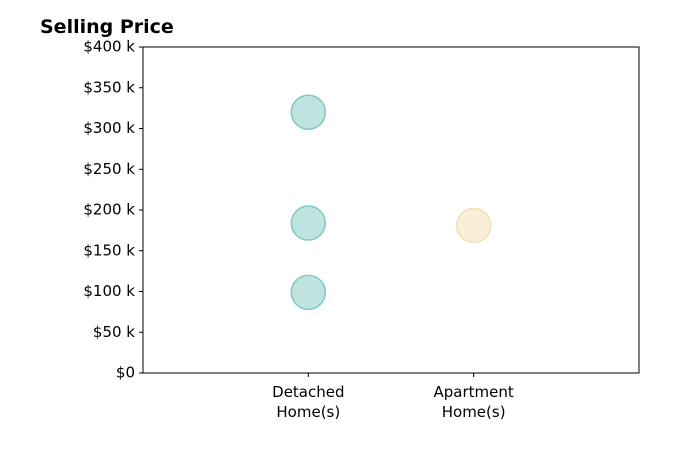 Image resolution: width=679 pixels, height=462 pixels. Describe the element at coordinates (109, 291) in the screenshot. I see `y-tick-label: $100 k` at that location.